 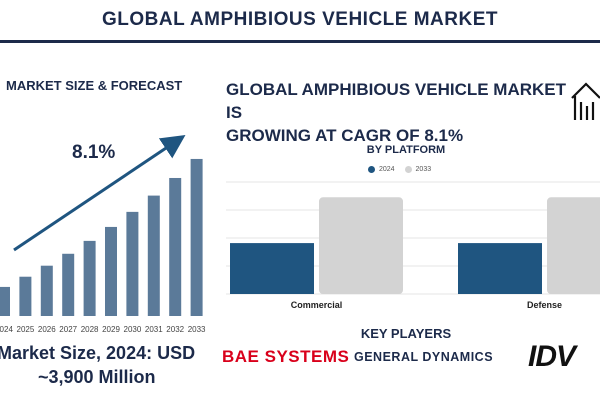 I want to click on forecast-bar-2033, so click(x=196, y=237).